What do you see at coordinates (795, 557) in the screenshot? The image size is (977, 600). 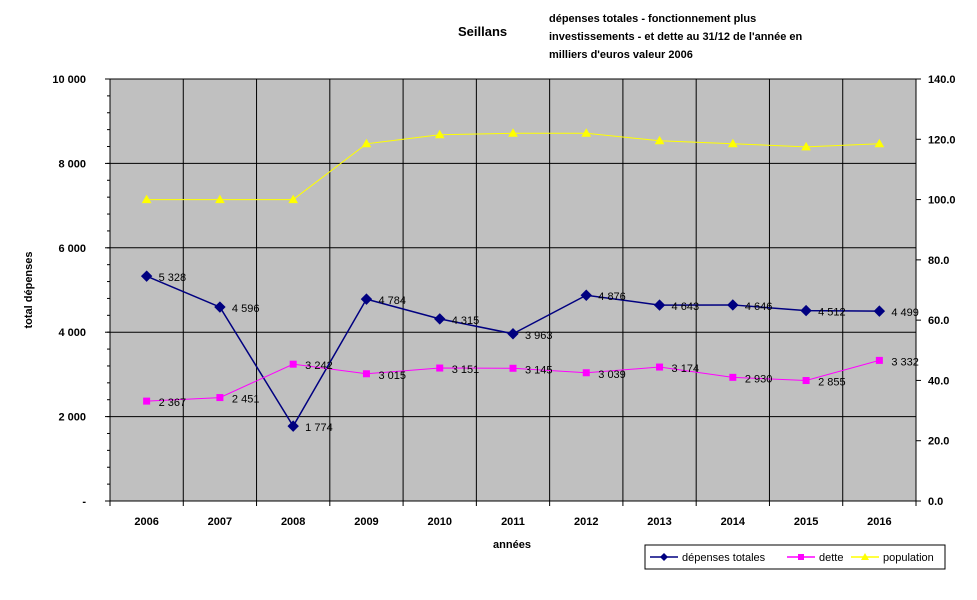 I see `legend: dépenses totales dette population` at bounding box center [795, 557].